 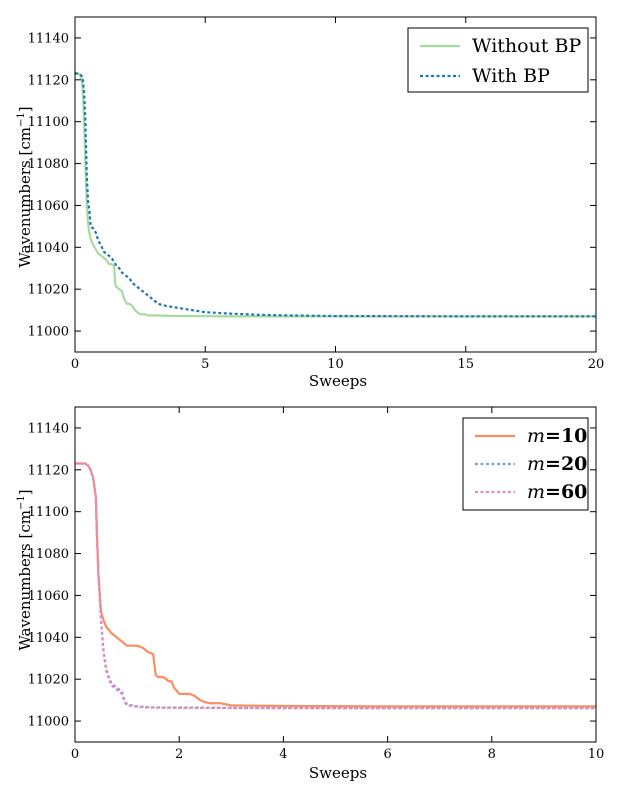 What do you see at coordinates (48, 80) in the screenshot?
I see `top-y-tick-label: 11120` at bounding box center [48, 80].